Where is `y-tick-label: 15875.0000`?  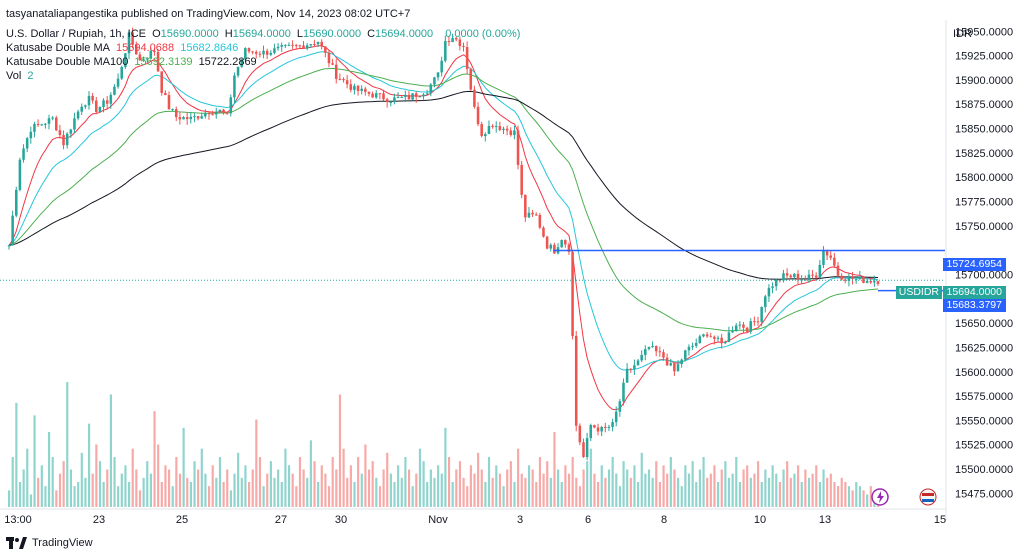
y-tick-label: 15875.0000 is located at coordinates (984, 105).